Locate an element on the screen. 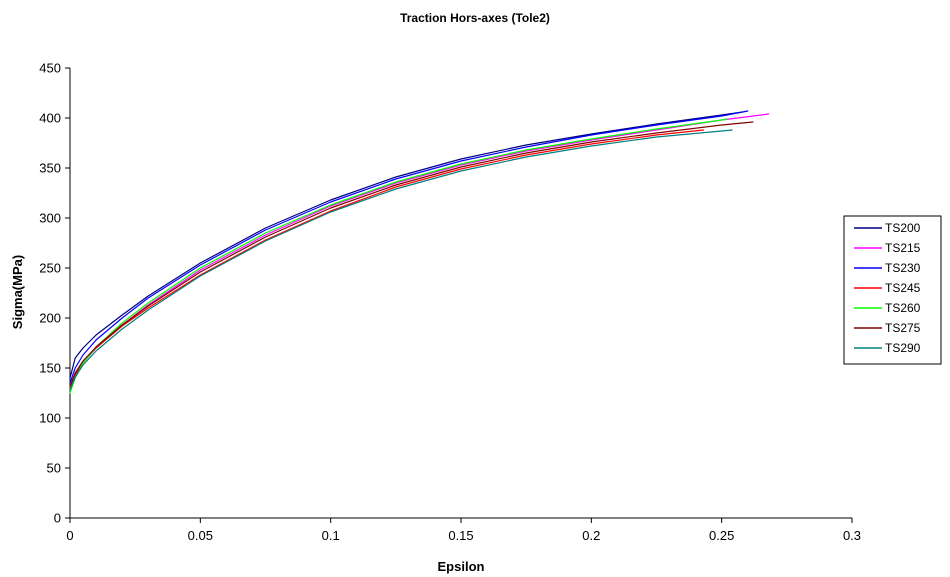 The image size is (950, 577). y-tick-label: 100 is located at coordinates (50, 418).